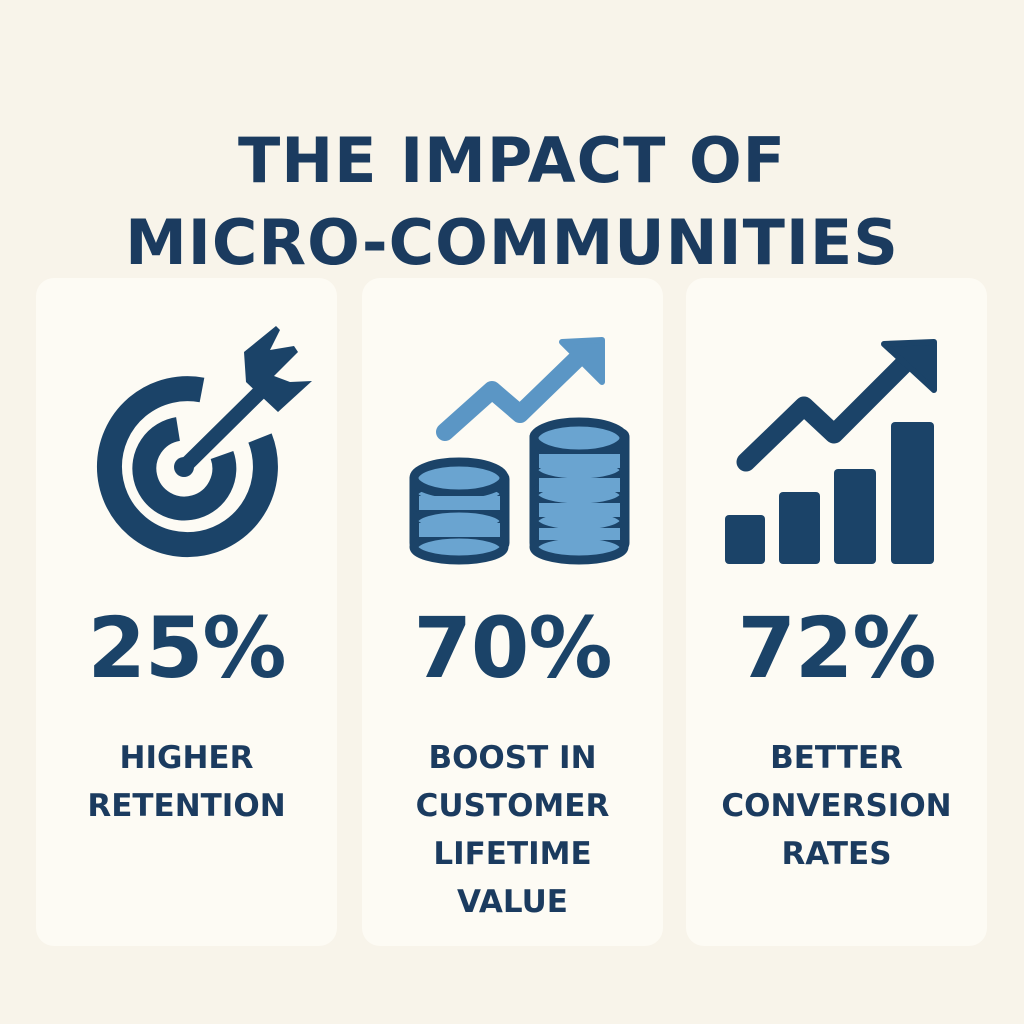  Describe the element at coordinates (512, 433) in the screenshot. I see `coins-growth-icon` at that location.